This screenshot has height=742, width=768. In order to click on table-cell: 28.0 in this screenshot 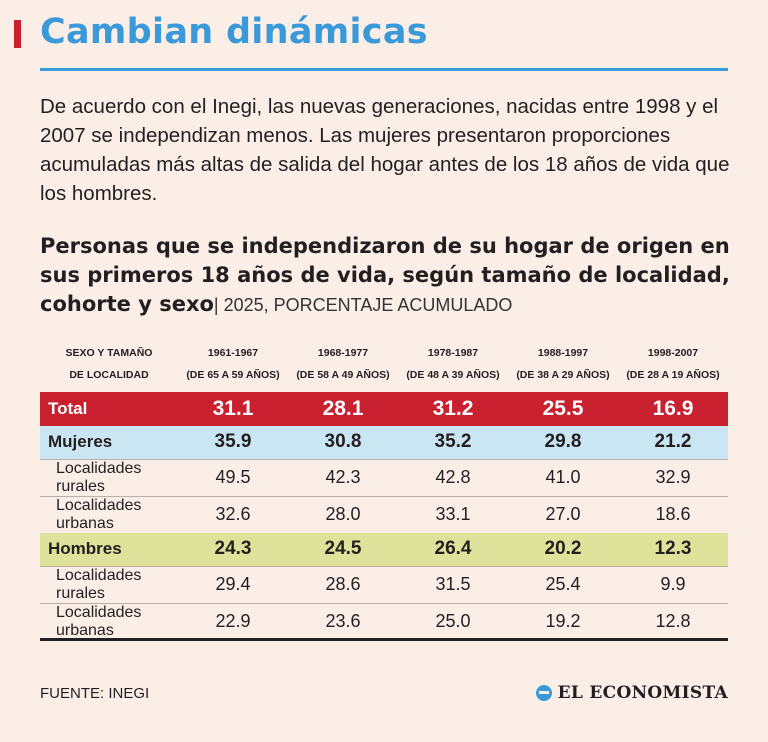, I will do `click(343, 514)`.